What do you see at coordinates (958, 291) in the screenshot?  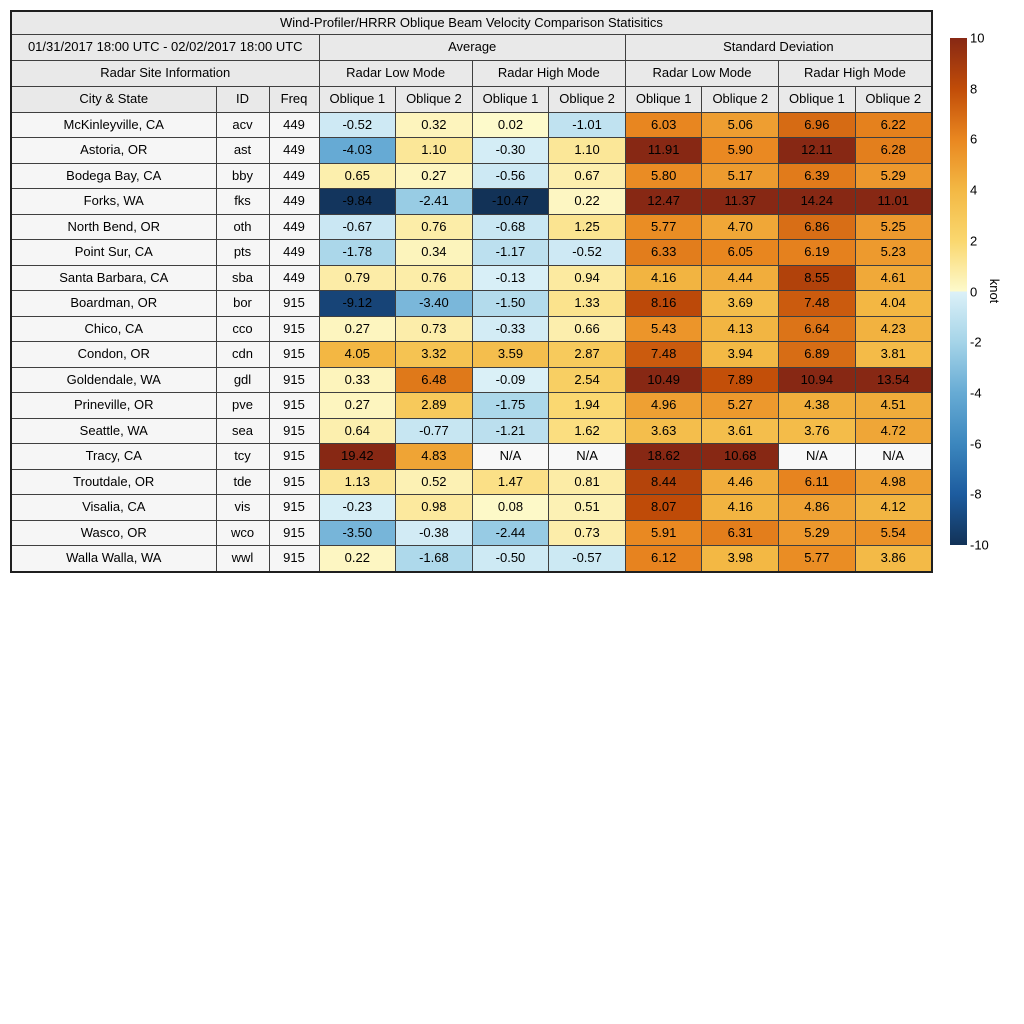 I see `colorbar-gradient` at bounding box center [958, 291].